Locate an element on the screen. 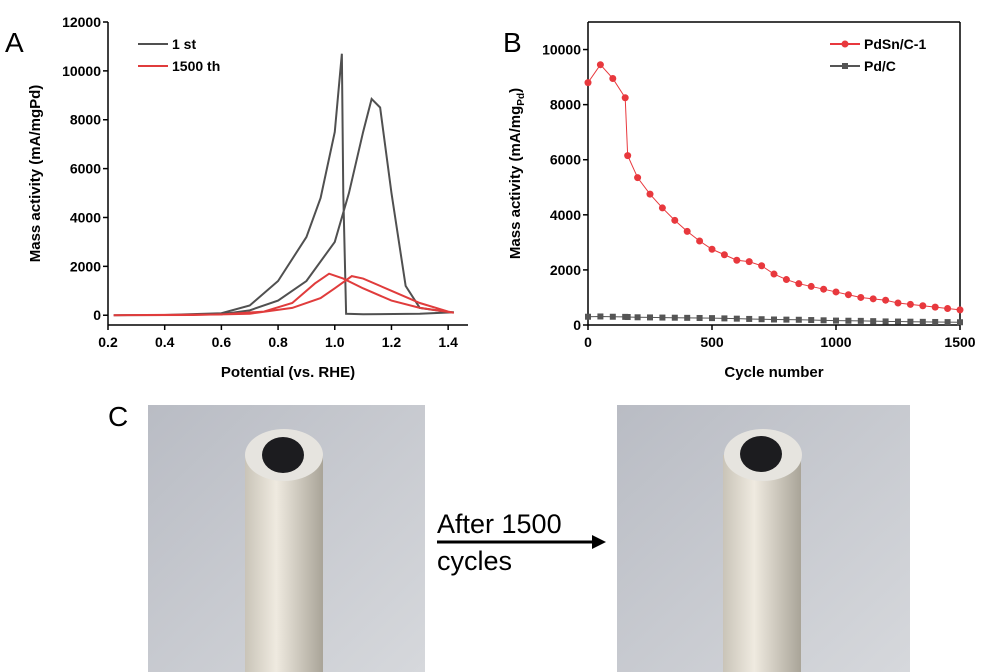 This screenshot has height=672, width=981. x-tick-label: 0.2 is located at coordinates (108, 342).